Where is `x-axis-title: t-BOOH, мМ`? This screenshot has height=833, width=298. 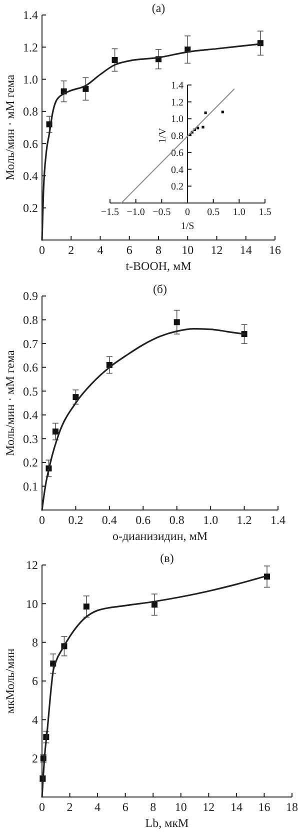 x-axis-title: t-BOOH, мМ is located at coordinates (159, 266).